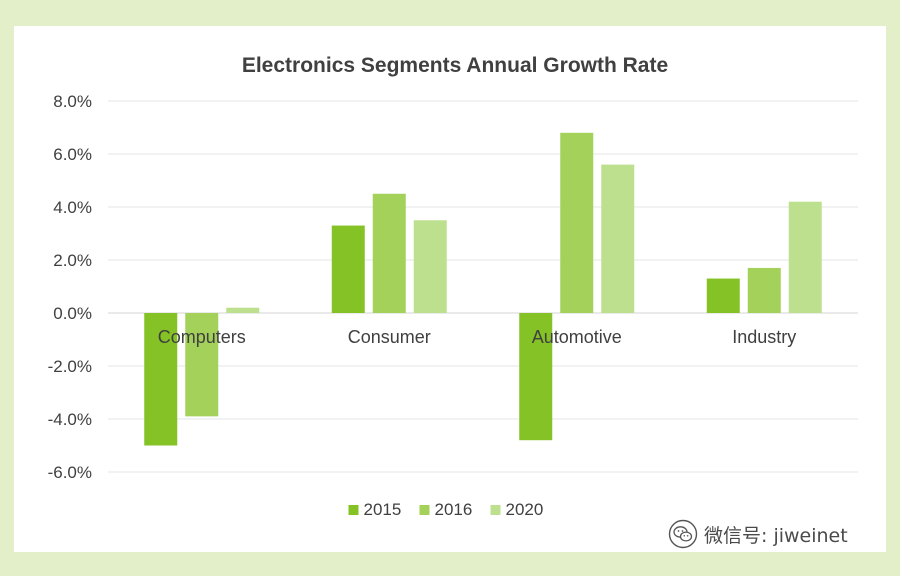 The width and height of the screenshot is (900, 576). I want to click on bar-consumer-2016, so click(389, 253).